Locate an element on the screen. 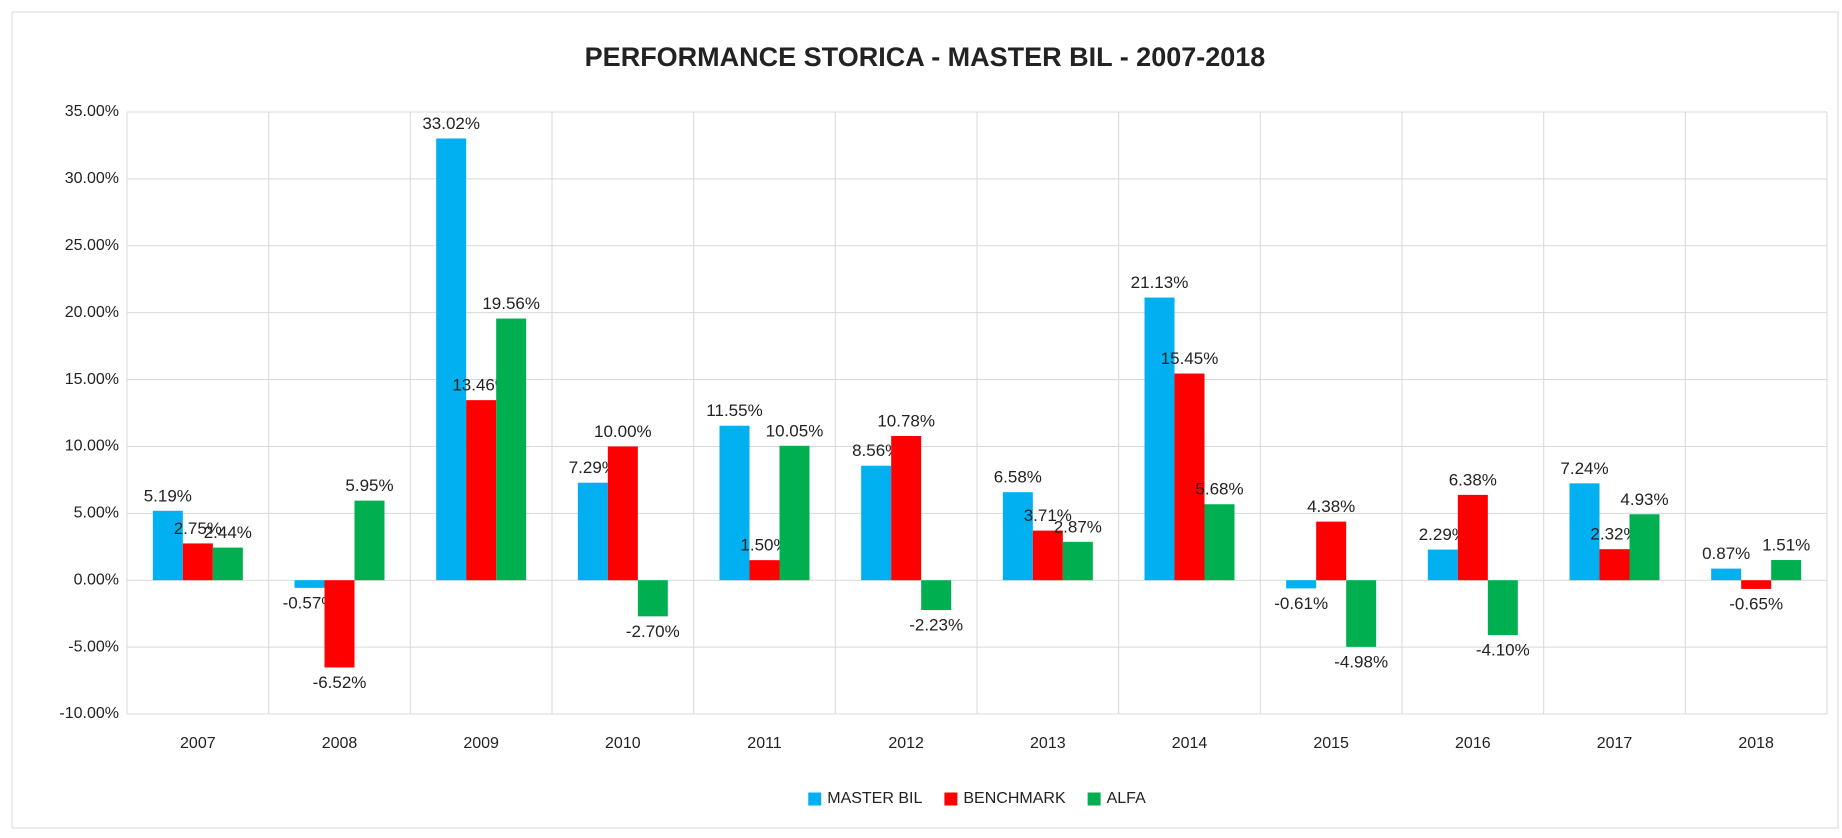  value-label: -4.10% is located at coordinates (1503, 650).